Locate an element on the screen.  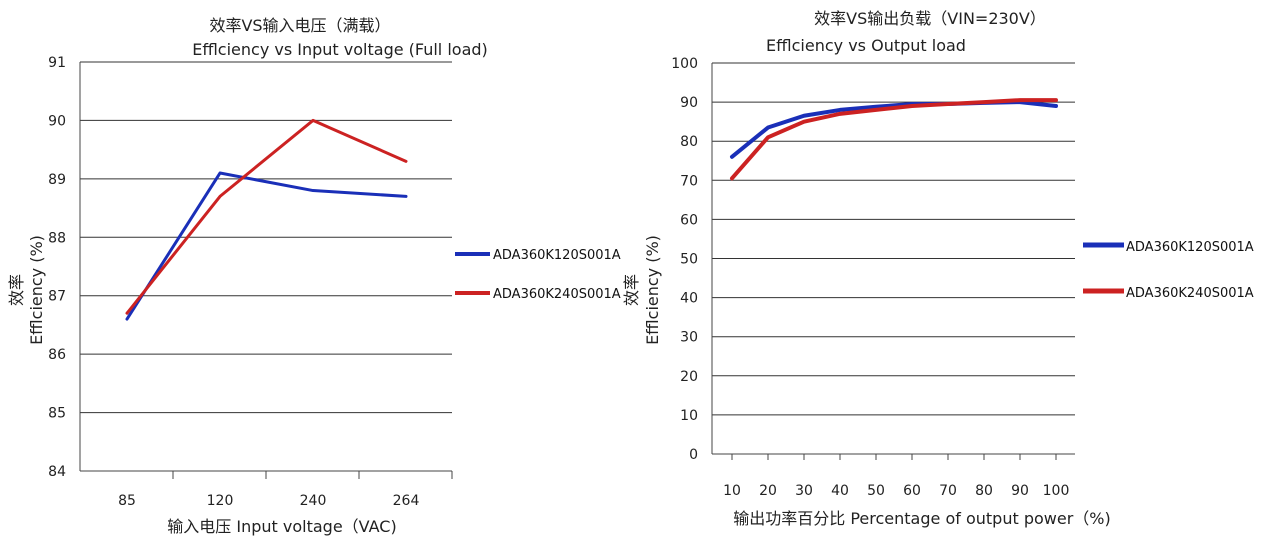
left-x-tick-label: 264 is located at coordinates (406, 501).